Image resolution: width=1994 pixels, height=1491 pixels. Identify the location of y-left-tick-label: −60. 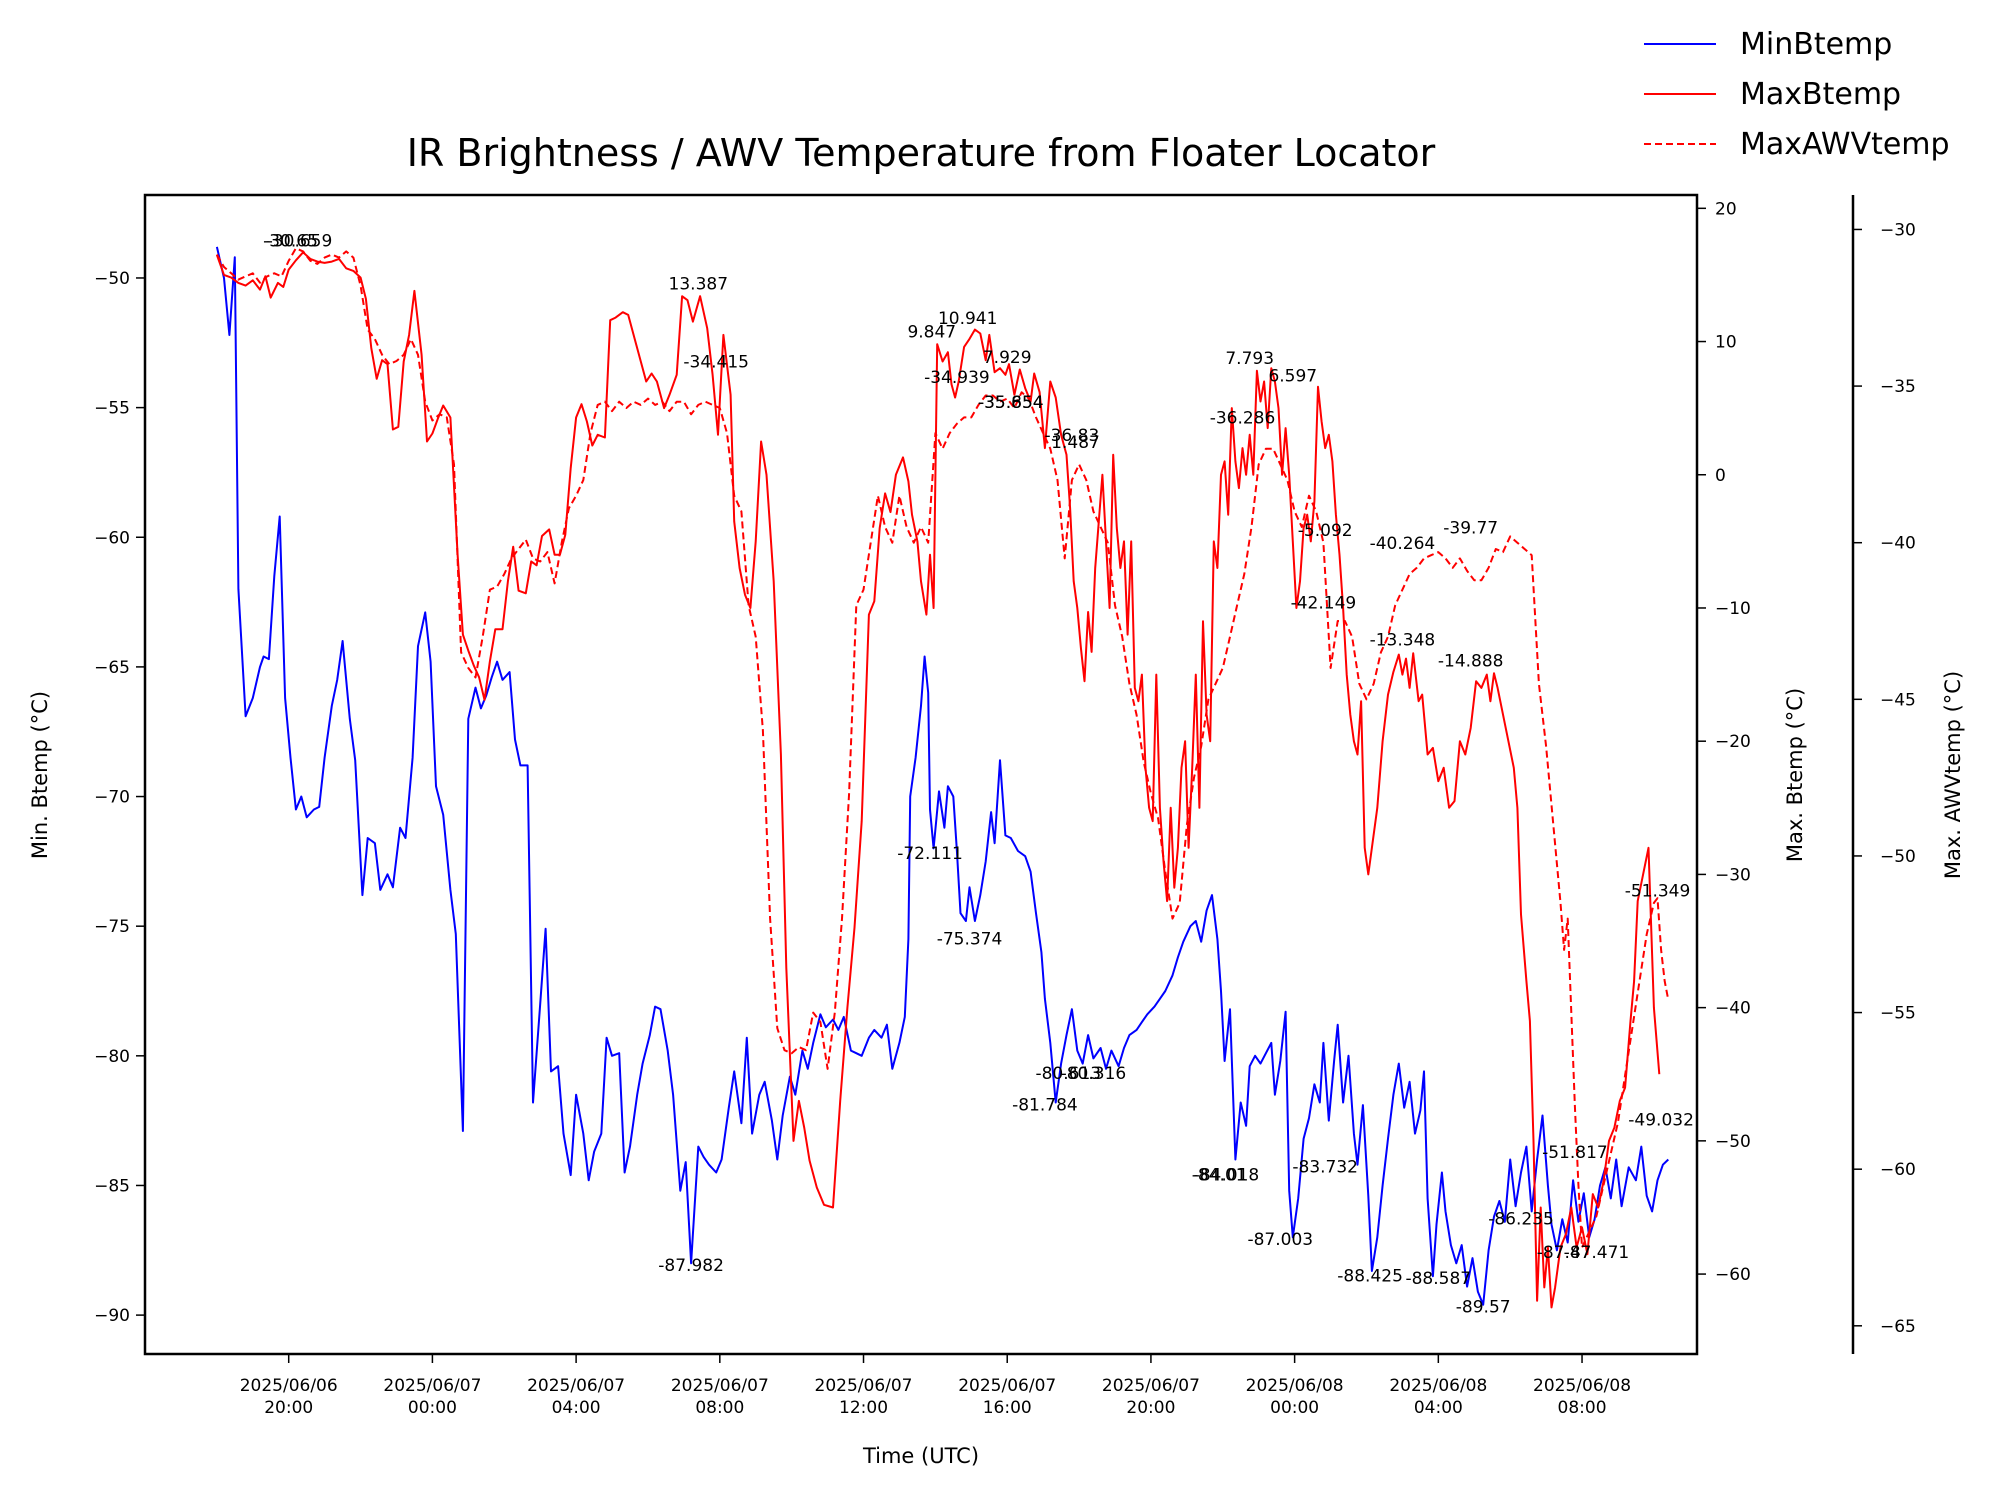
(112, 538).